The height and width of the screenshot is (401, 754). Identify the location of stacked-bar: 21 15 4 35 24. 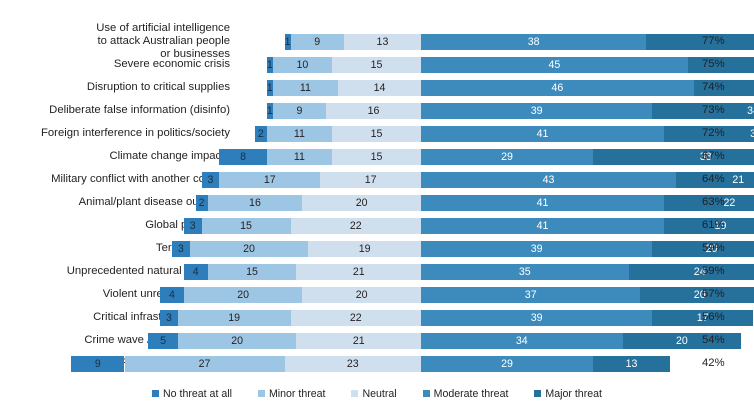
(377, 271).